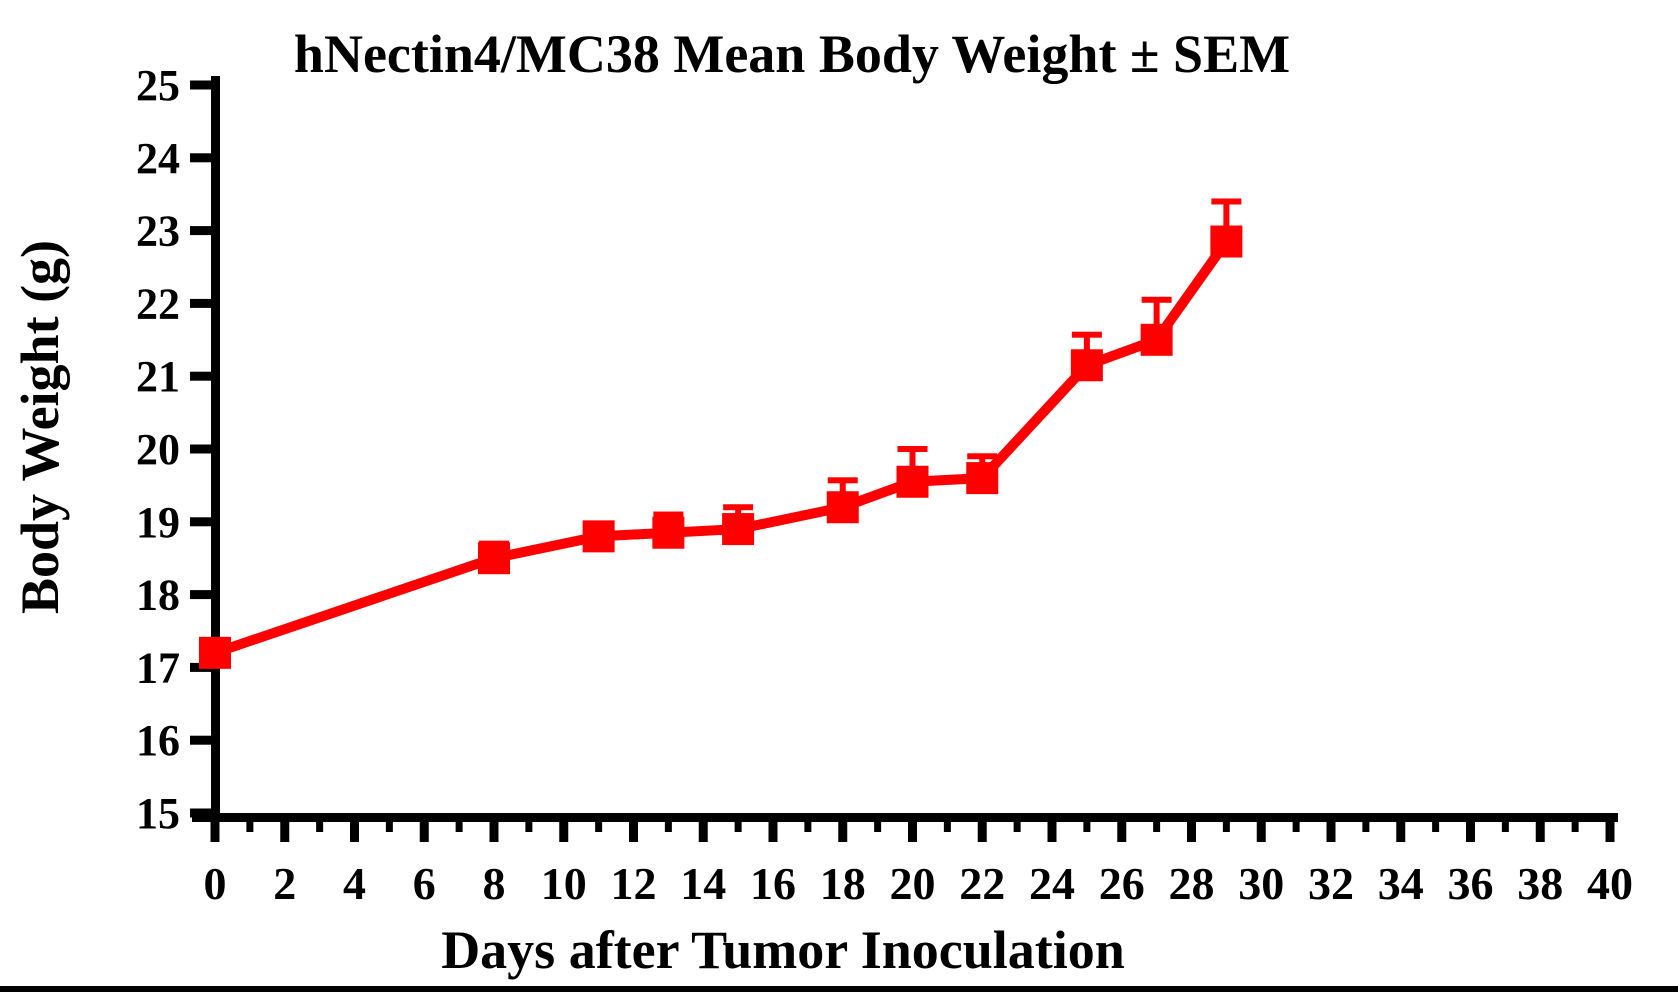 This screenshot has width=1678, height=994. Describe the element at coordinates (158, 667) in the screenshot. I see `y-tick-label: 17` at that location.